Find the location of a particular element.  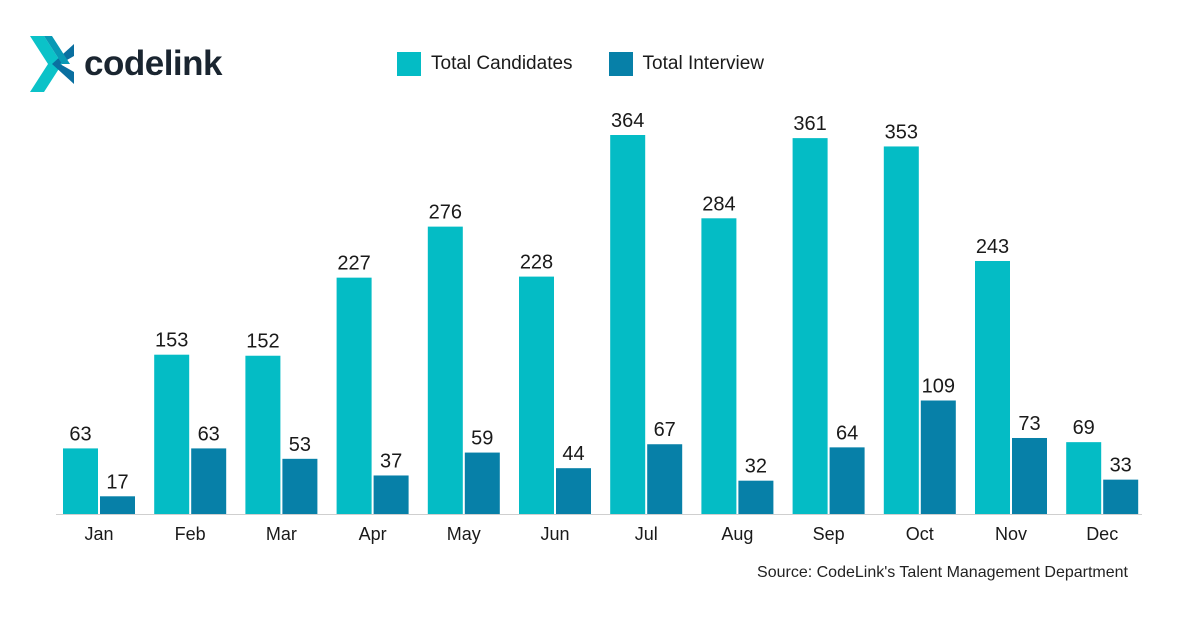

bar-interview-dec is located at coordinates (1121, 496).